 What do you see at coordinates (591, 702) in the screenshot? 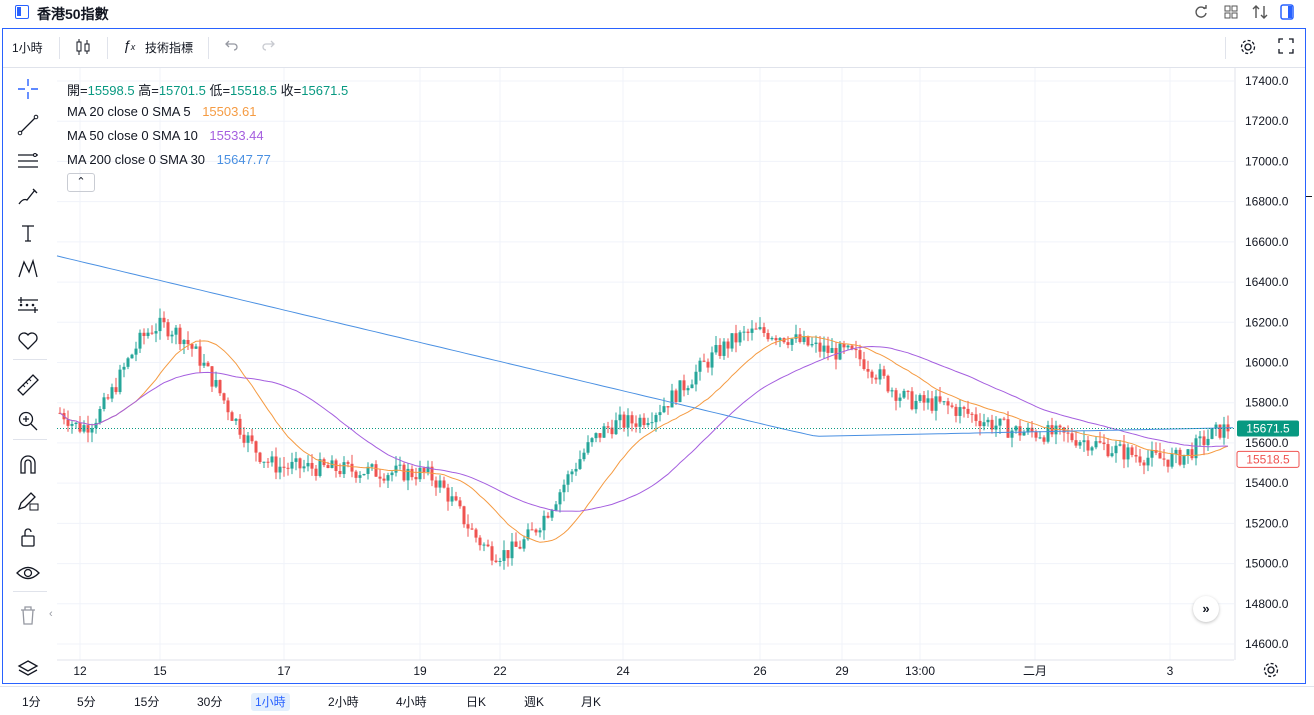
I see `interval-month: 月K` at bounding box center [591, 702].